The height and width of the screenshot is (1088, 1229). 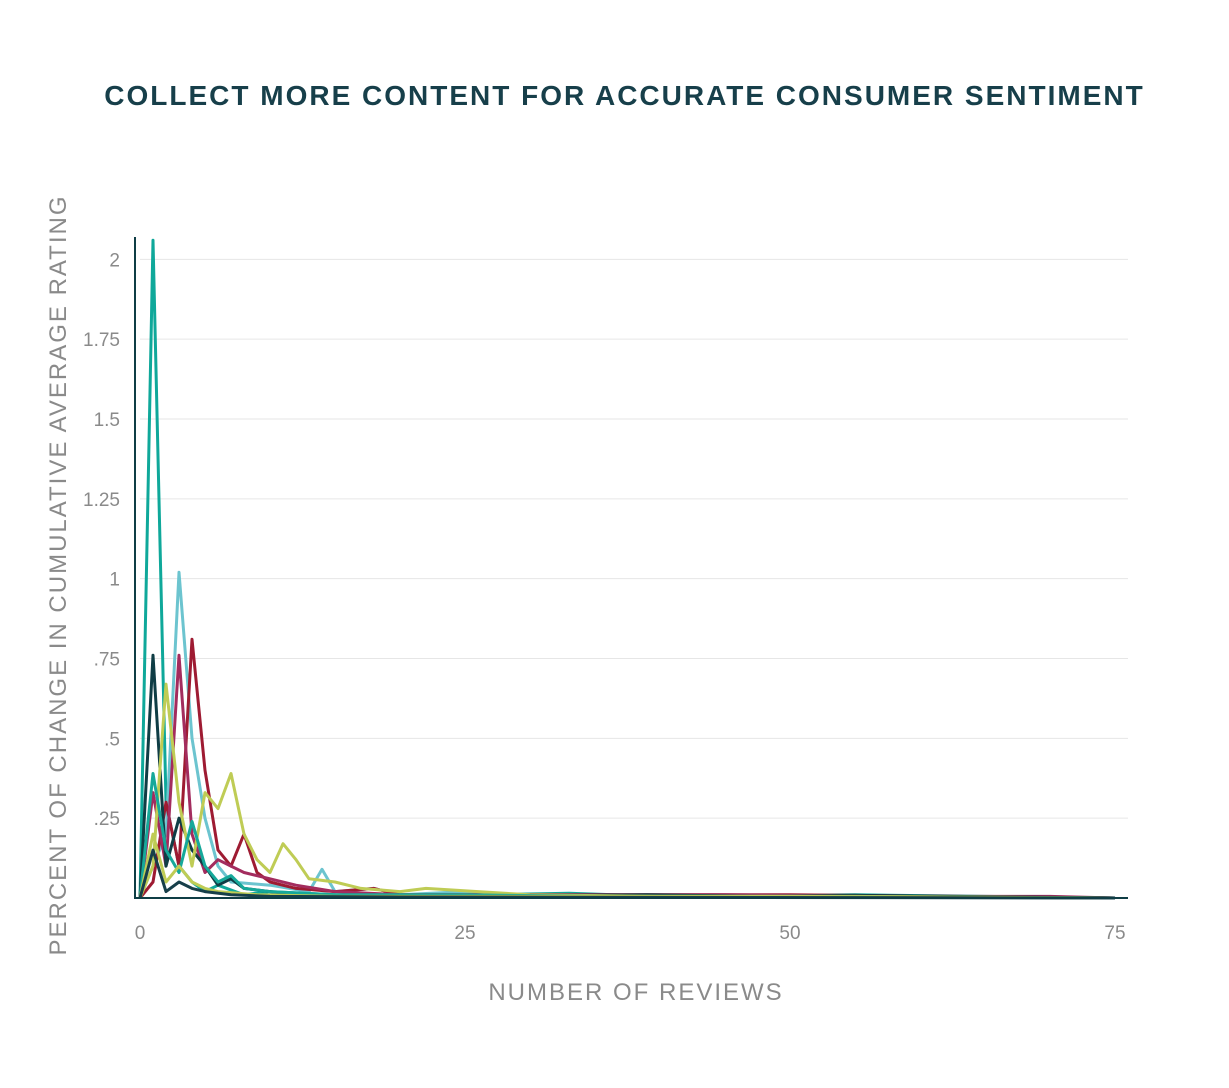 I want to click on y-tick-label: 1, so click(x=114, y=580).